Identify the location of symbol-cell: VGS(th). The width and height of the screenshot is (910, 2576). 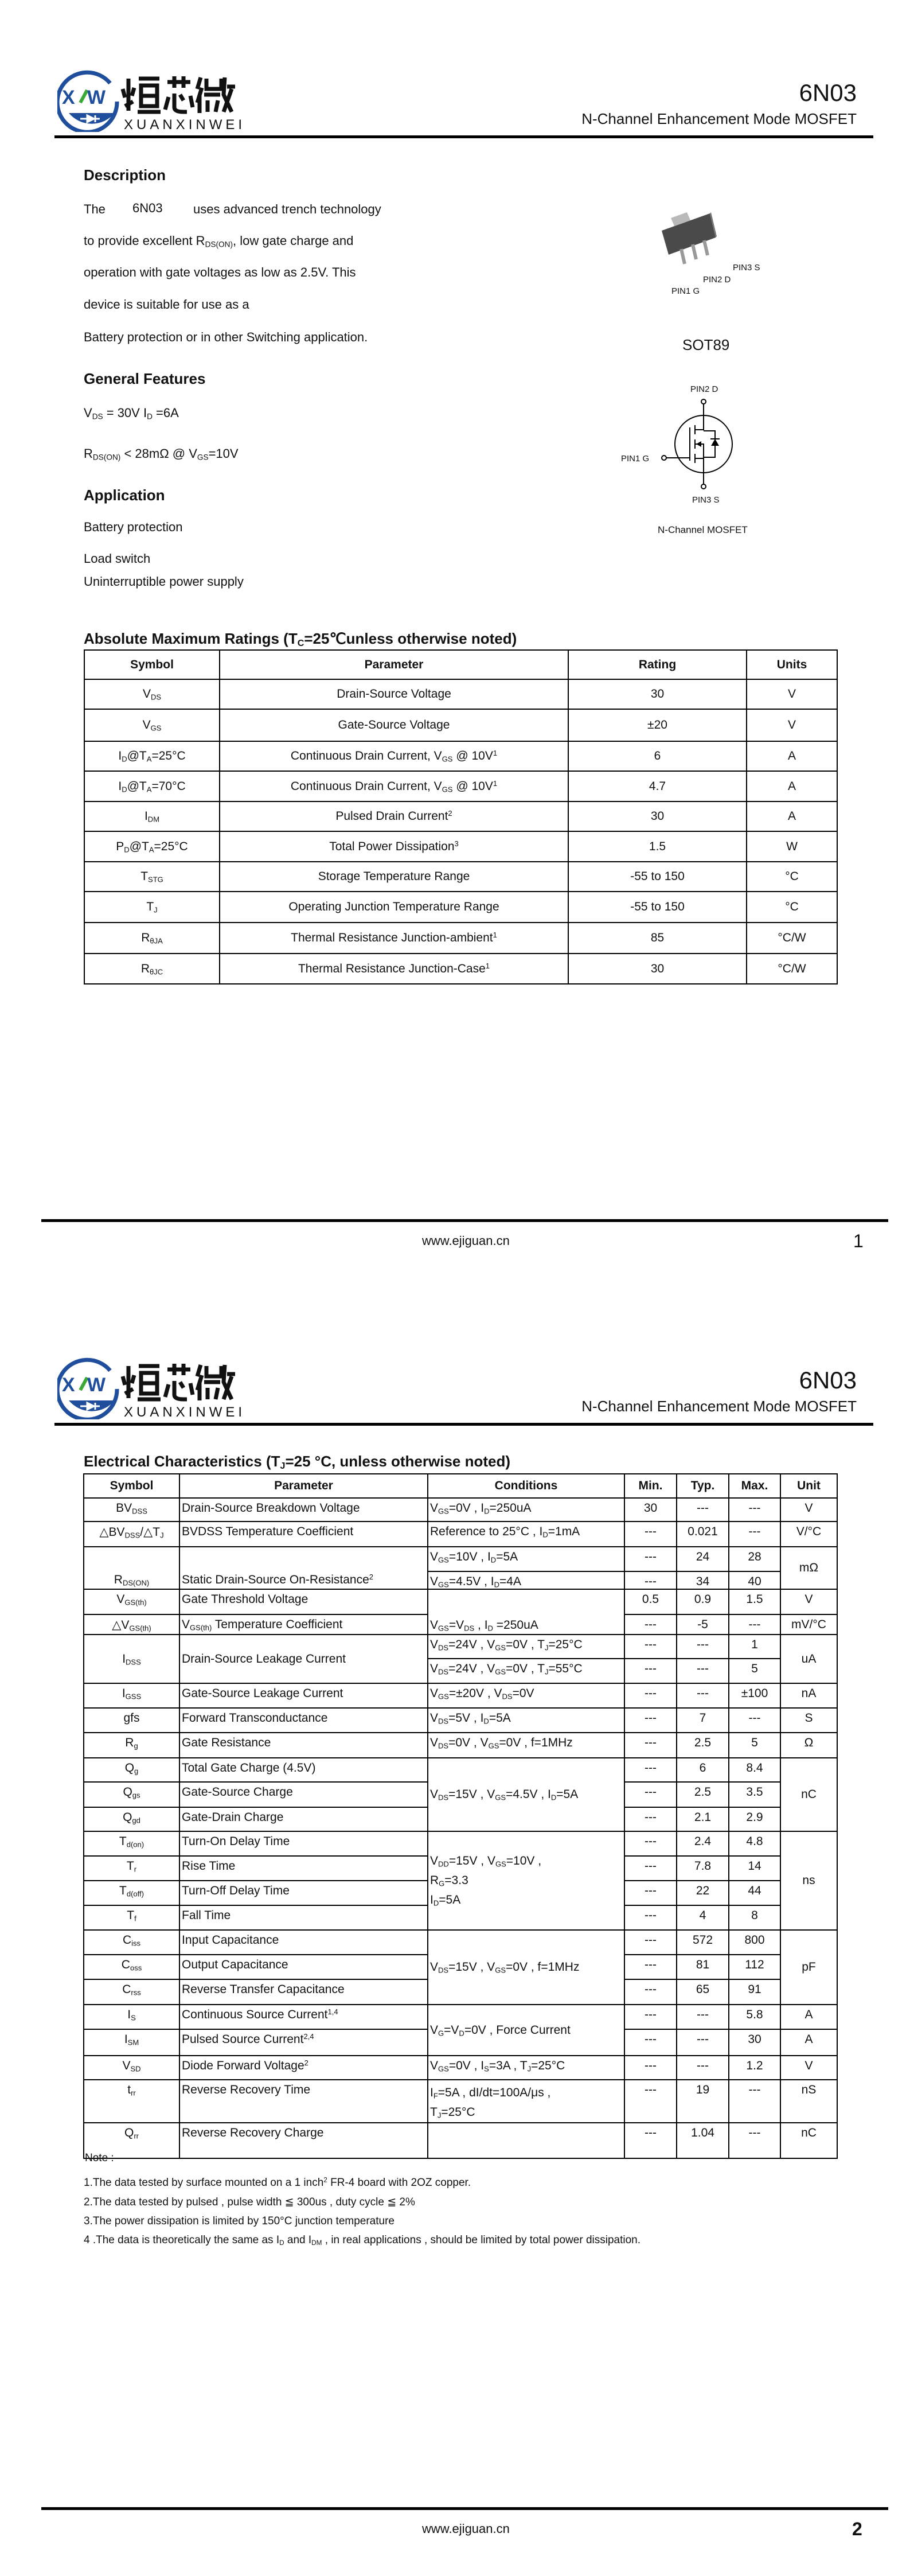
(131, 1602).